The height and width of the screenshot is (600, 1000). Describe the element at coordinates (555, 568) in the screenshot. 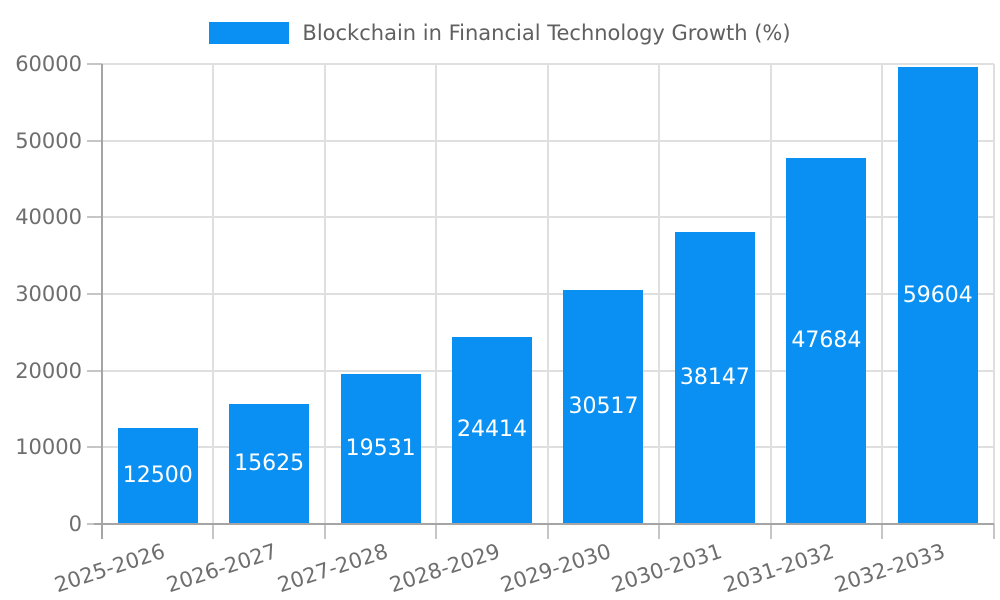

I see `x-tick-label: 2029-2030` at that location.